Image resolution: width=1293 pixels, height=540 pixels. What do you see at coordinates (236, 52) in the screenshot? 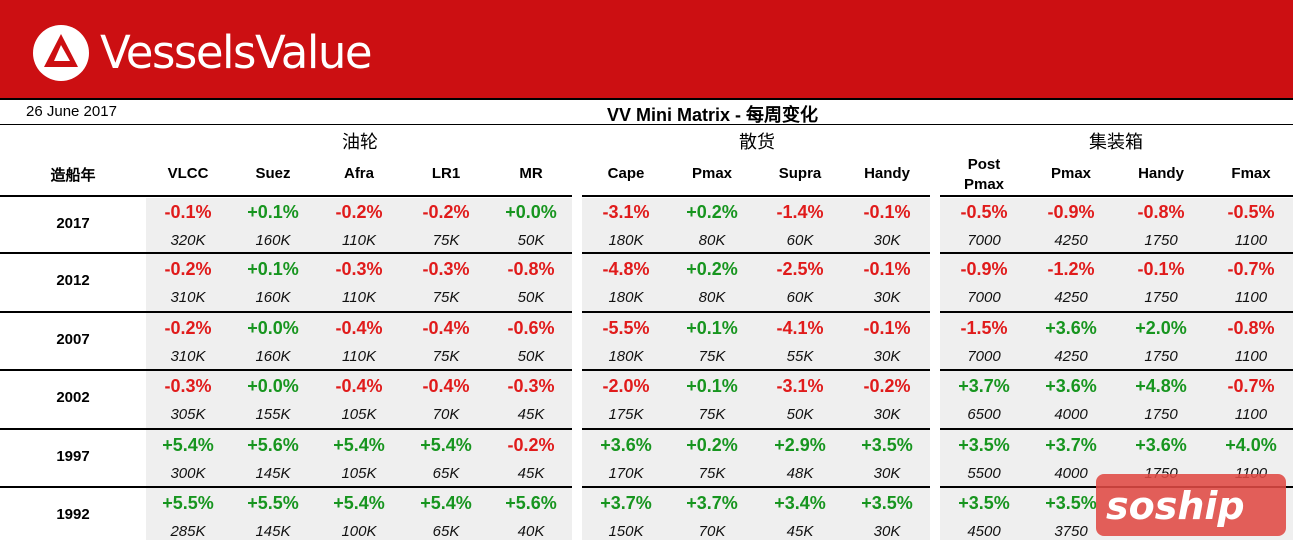
I see `brand-name: VesselsValue` at bounding box center [236, 52].